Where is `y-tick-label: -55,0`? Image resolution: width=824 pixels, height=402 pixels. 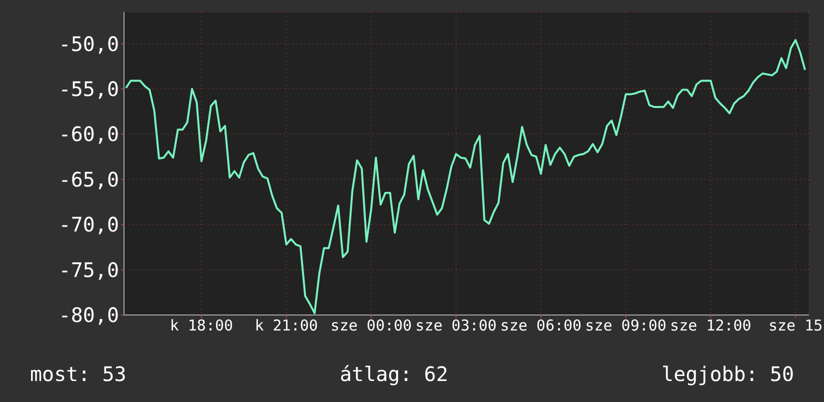 y-tick-label: -55,0 is located at coordinates (88, 88).